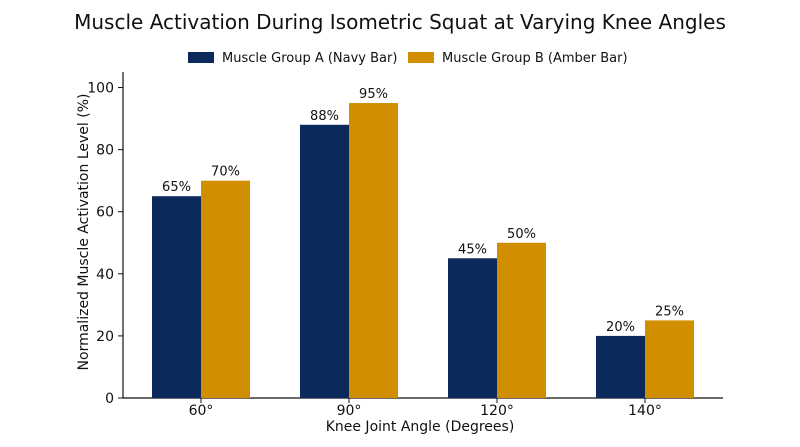 The image size is (800, 447). What do you see at coordinates (105, 244) in the screenshot?
I see `y-axis-ticks: 0 20 40 60 80 100` at bounding box center [105, 244].